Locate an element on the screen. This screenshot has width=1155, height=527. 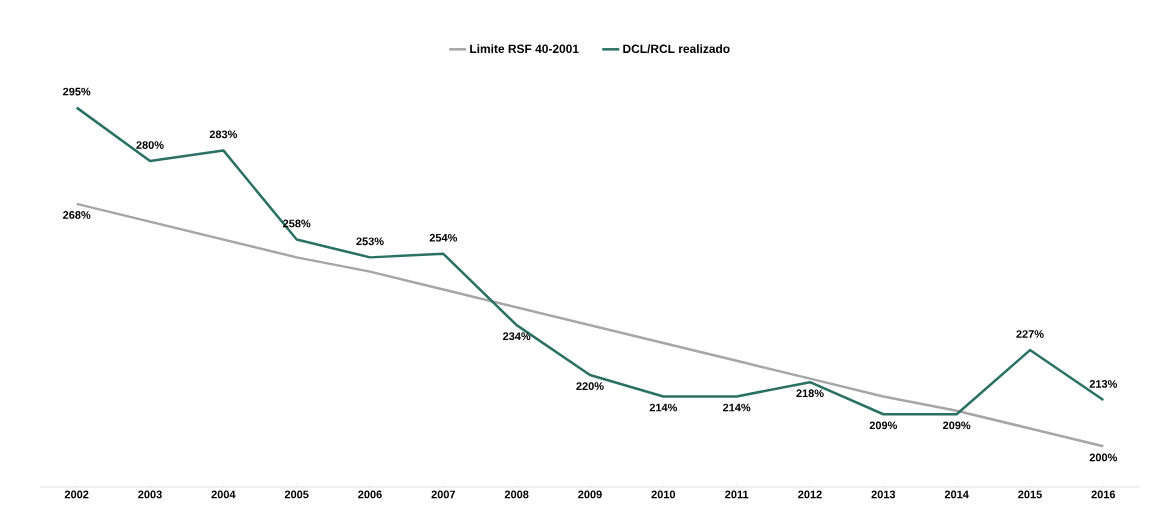
x-tick-label: 2007 is located at coordinates (443, 494).